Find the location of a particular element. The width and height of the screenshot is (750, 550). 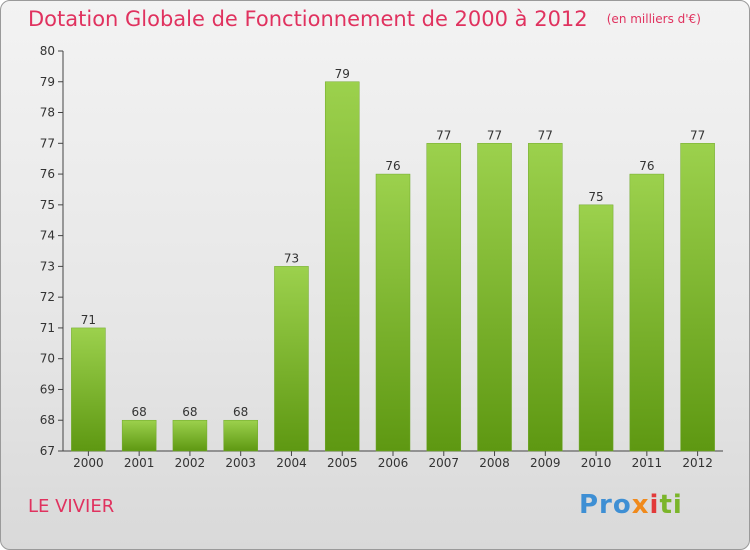

bar-value-label: 71 is located at coordinates (88, 320).